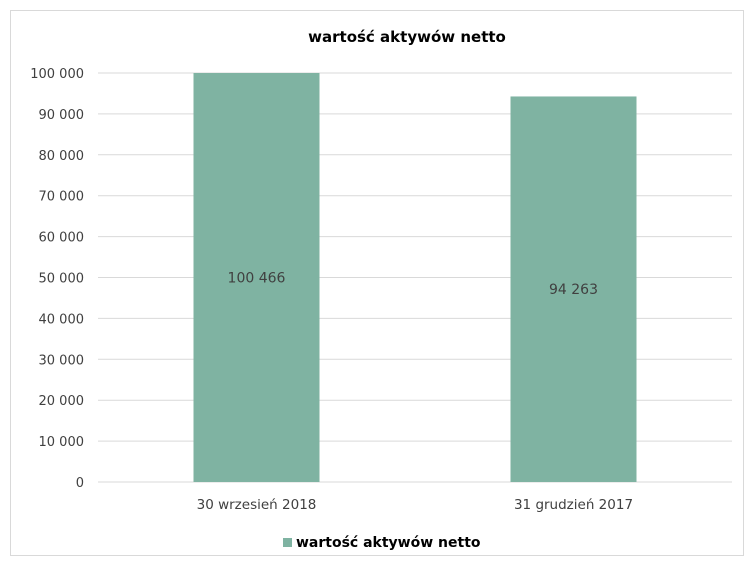 The width and height of the screenshot is (749, 562). What do you see at coordinates (62, 197) in the screenshot?
I see `y-tick-label: 70 000` at bounding box center [62, 197].